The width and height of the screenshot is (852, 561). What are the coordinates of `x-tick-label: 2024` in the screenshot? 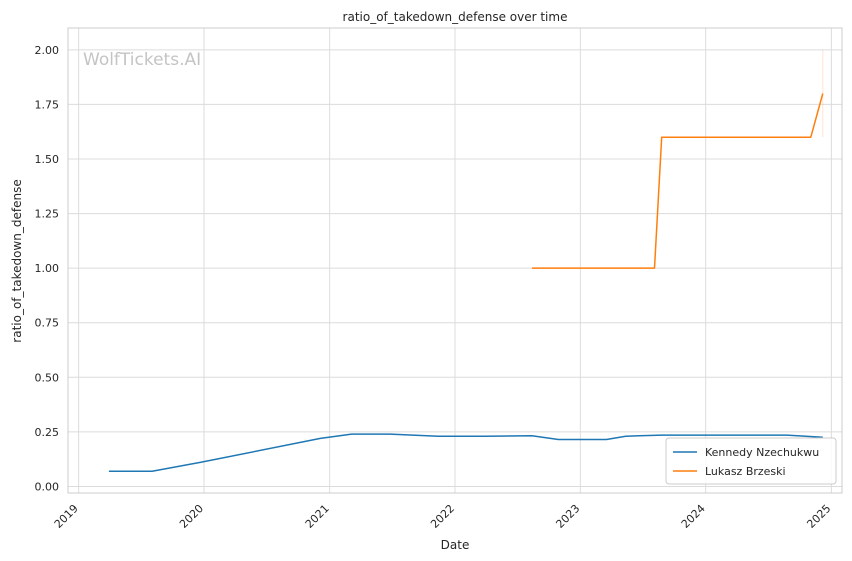 It's located at (693, 516).